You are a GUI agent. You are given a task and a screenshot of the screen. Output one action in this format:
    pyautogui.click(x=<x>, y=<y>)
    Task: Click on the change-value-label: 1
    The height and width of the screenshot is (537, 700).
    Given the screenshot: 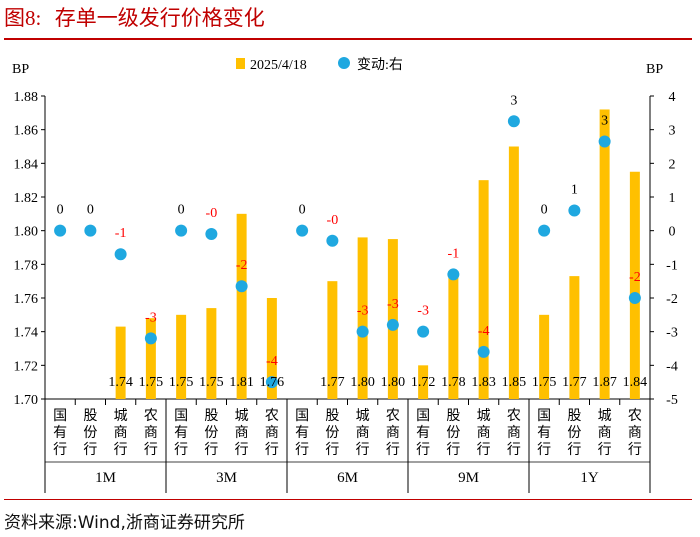 What is the action you would take?
    pyautogui.click(x=574, y=189)
    